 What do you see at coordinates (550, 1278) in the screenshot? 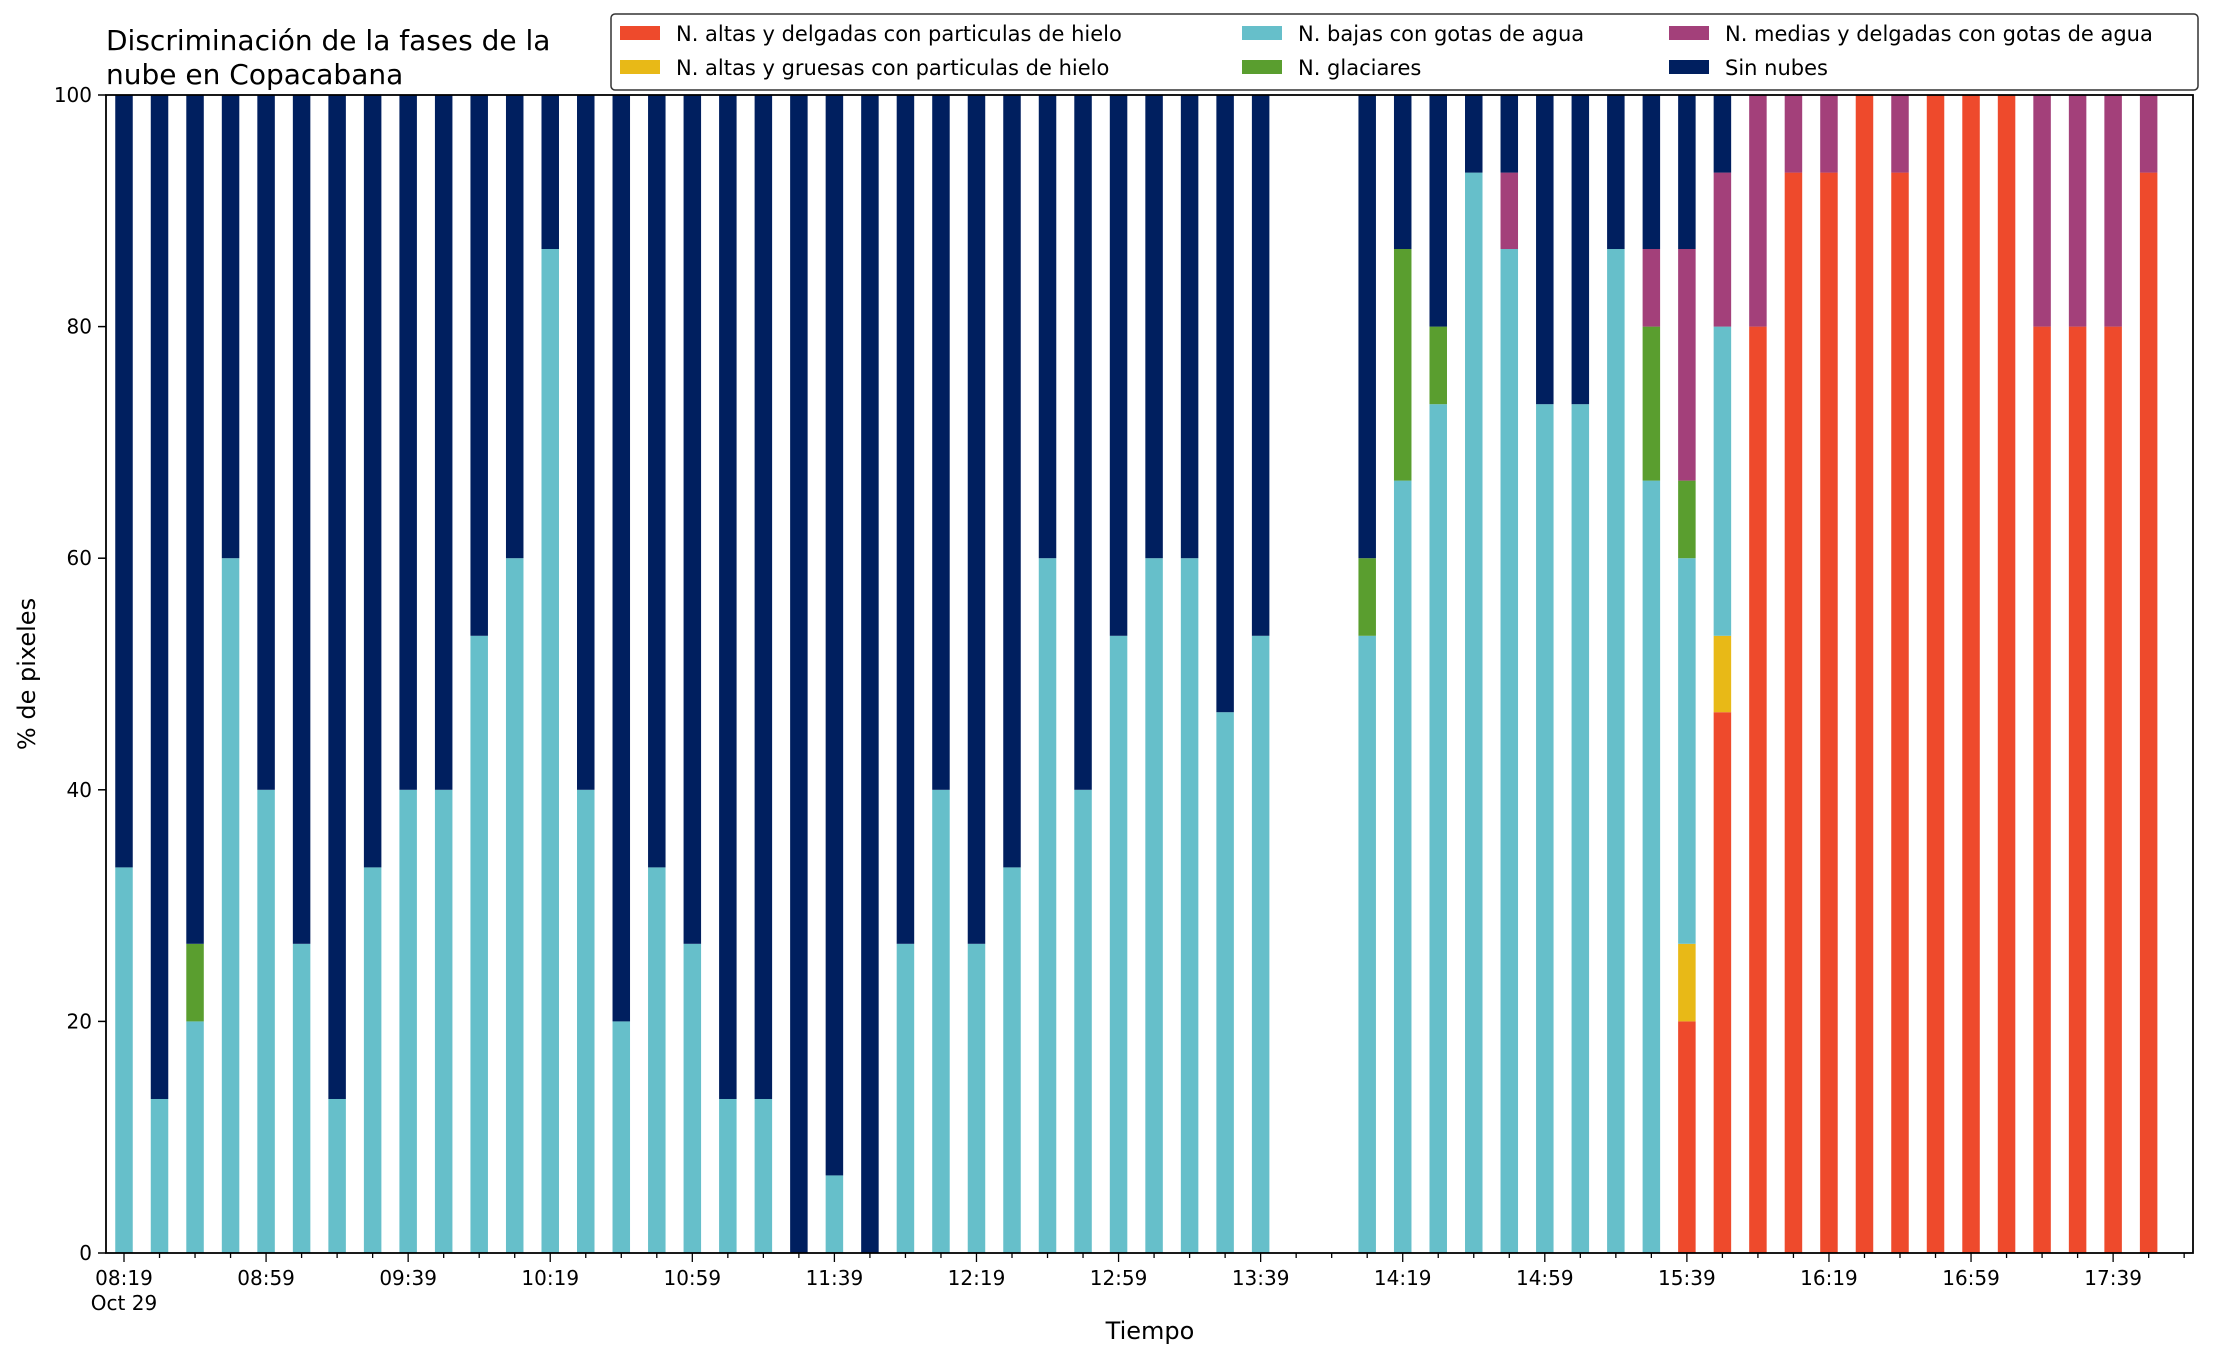
I see `x-tick-label: 10:19` at bounding box center [550, 1278].